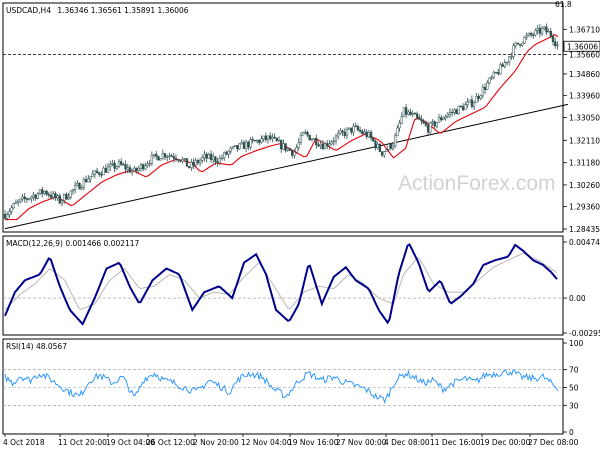 This screenshot has width=600, height=450. What do you see at coordinates (73, 243) in the screenshot?
I see `macd-panel-title: MACD(12,26,9) 0.001466 0.002117` at bounding box center [73, 243].